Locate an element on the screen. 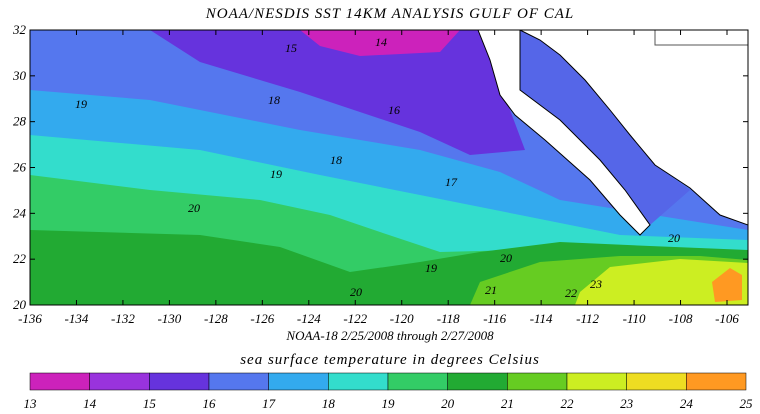 This screenshot has width=760, height=414. baja-peninsula is located at coordinates (564, 133).